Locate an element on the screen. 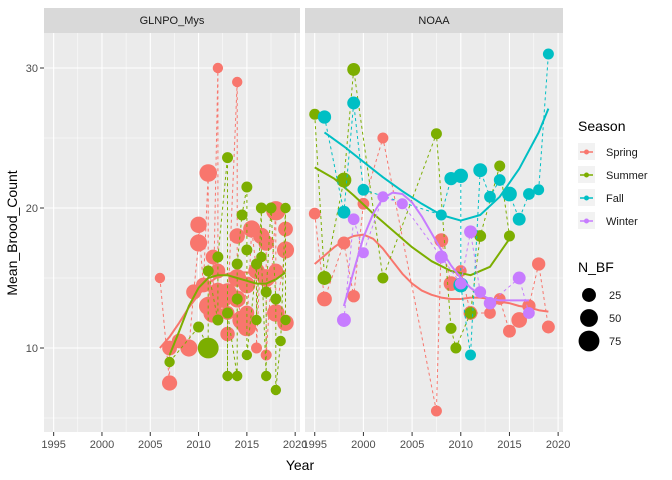 This screenshot has height=480, width=672. facet-strip-label: GLNPO_Mys is located at coordinates (172, 21).